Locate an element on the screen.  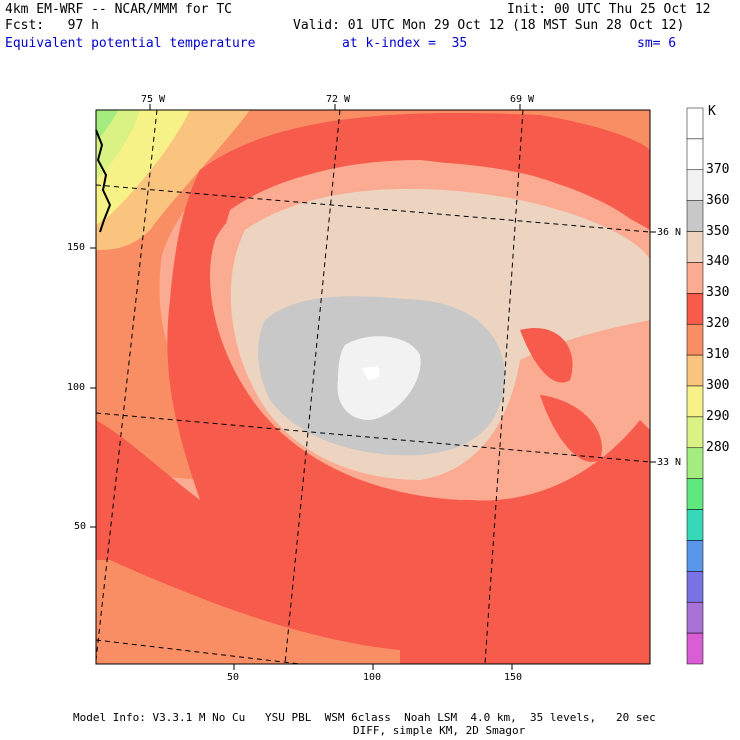
y-tick-150: 150 is located at coordinates (76, 247).